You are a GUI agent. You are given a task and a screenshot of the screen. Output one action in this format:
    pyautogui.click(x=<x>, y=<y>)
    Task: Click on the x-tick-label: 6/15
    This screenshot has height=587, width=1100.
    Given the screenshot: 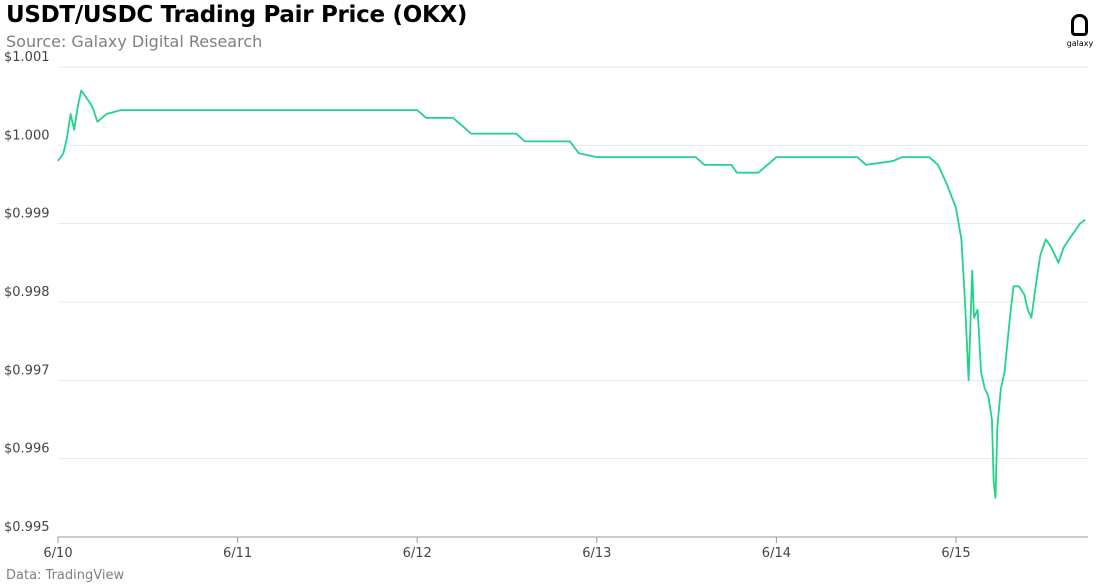 What is the action you would take?
    pyautogui.click(x=955, y=553)
    